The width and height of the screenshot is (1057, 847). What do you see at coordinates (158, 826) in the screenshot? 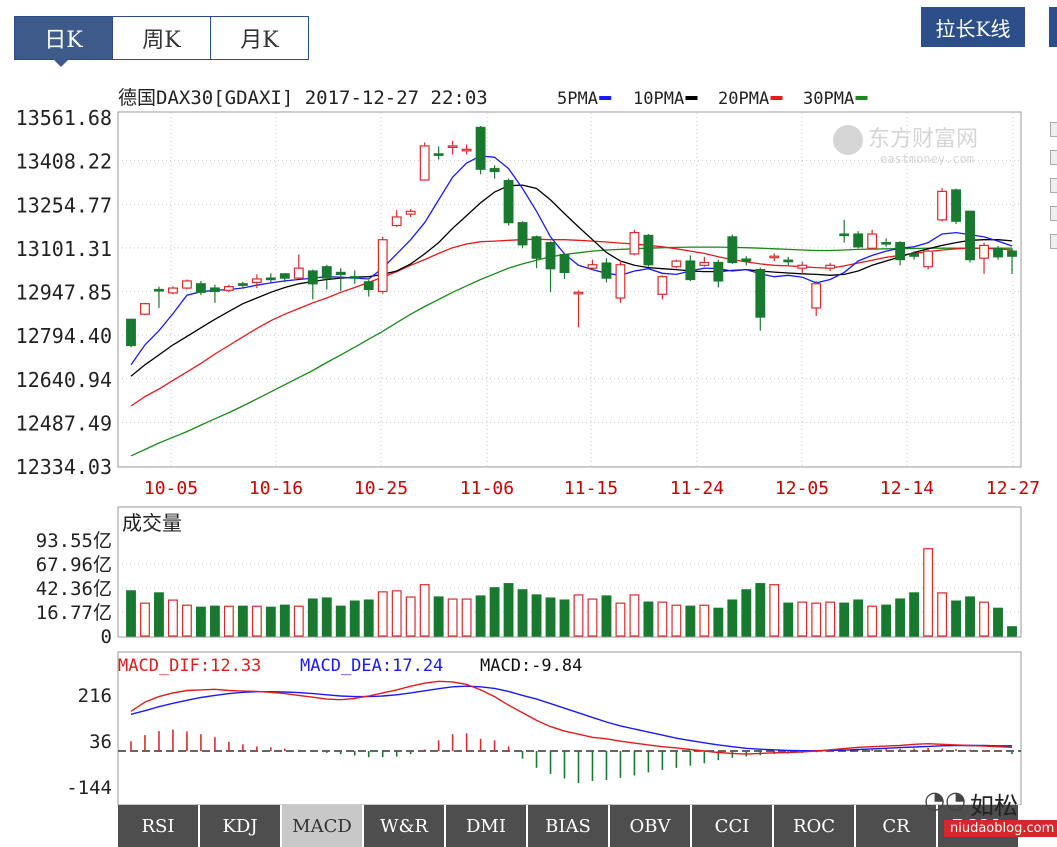
I see `indicator-tab-rsi: RSI` at bounding box center [158, 826].